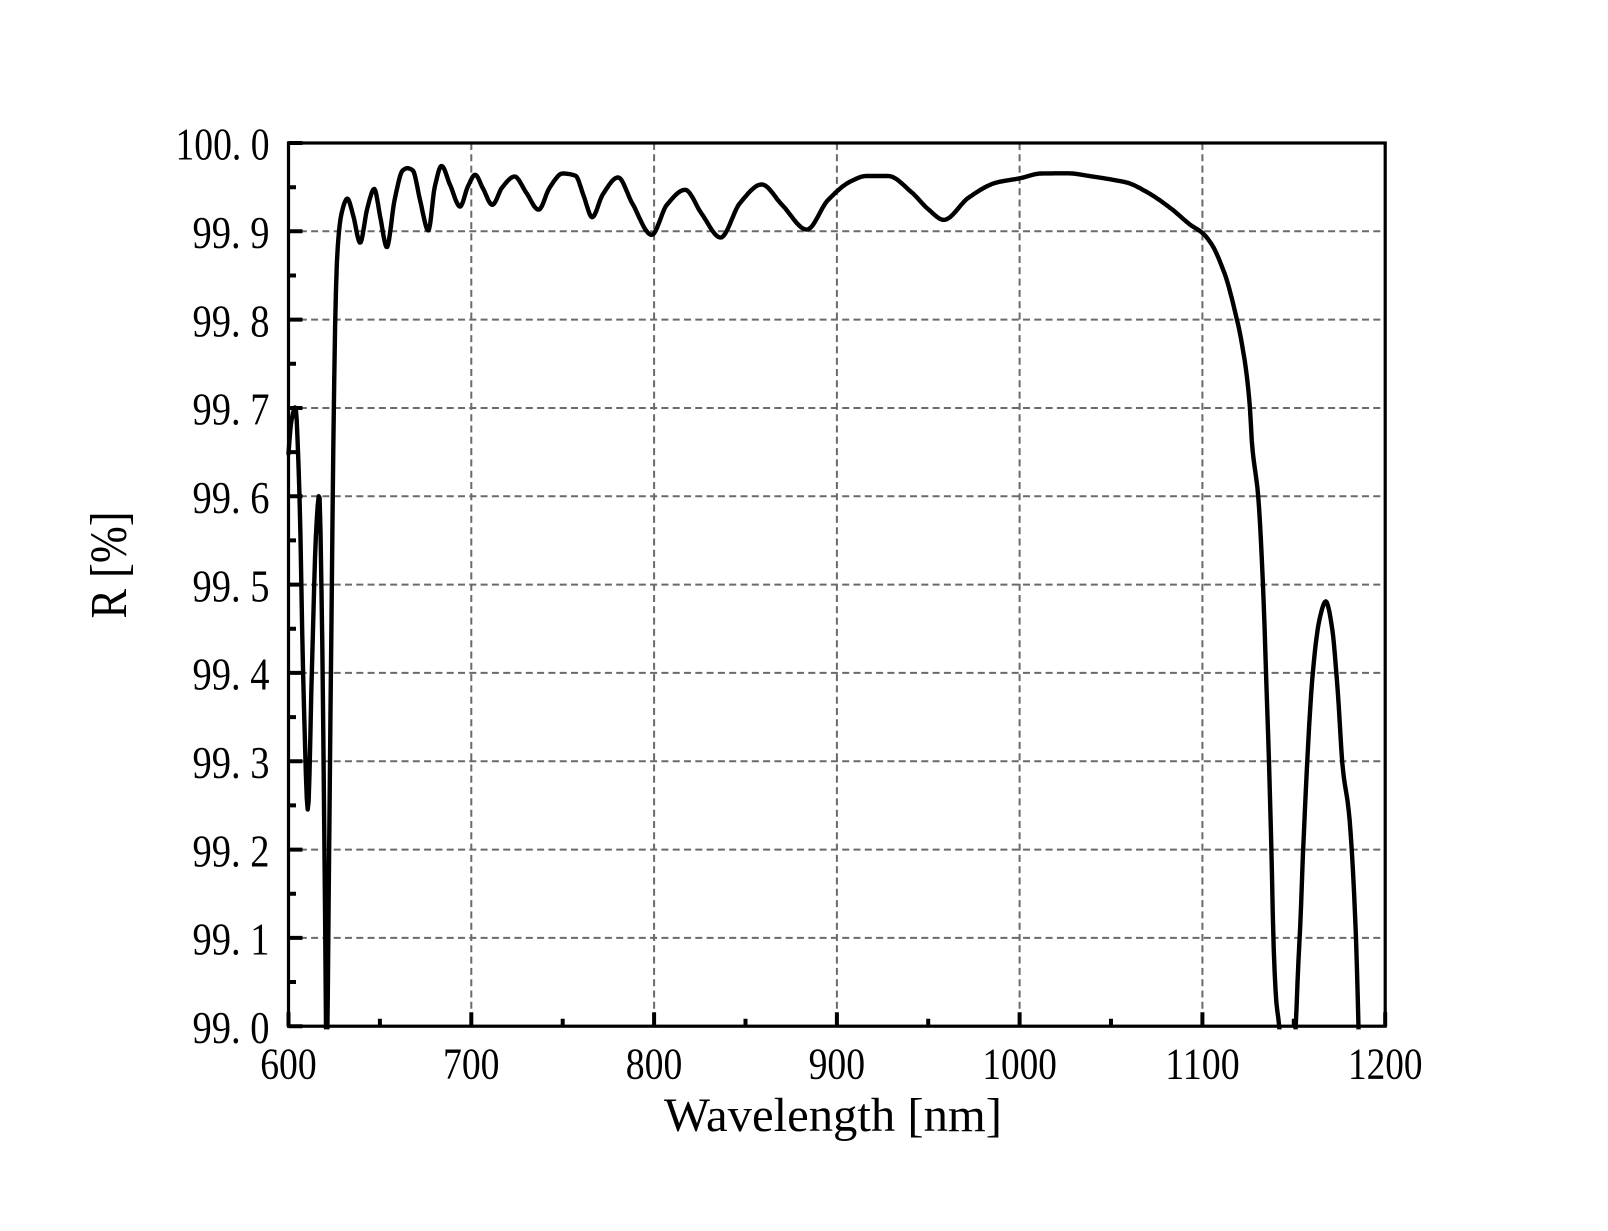 The width and height of the screenshot is (1608, 1231). What do you see at coordinates (837, 1064) in the screenshot?
I see `svg-text: 900` at bounding box center [837, 1064].